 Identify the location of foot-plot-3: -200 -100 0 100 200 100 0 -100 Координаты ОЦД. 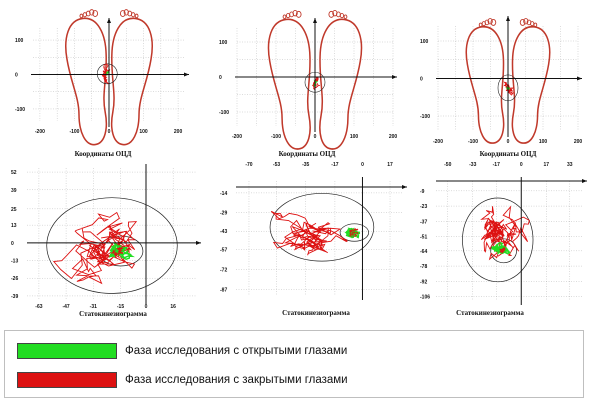
(501, 87).